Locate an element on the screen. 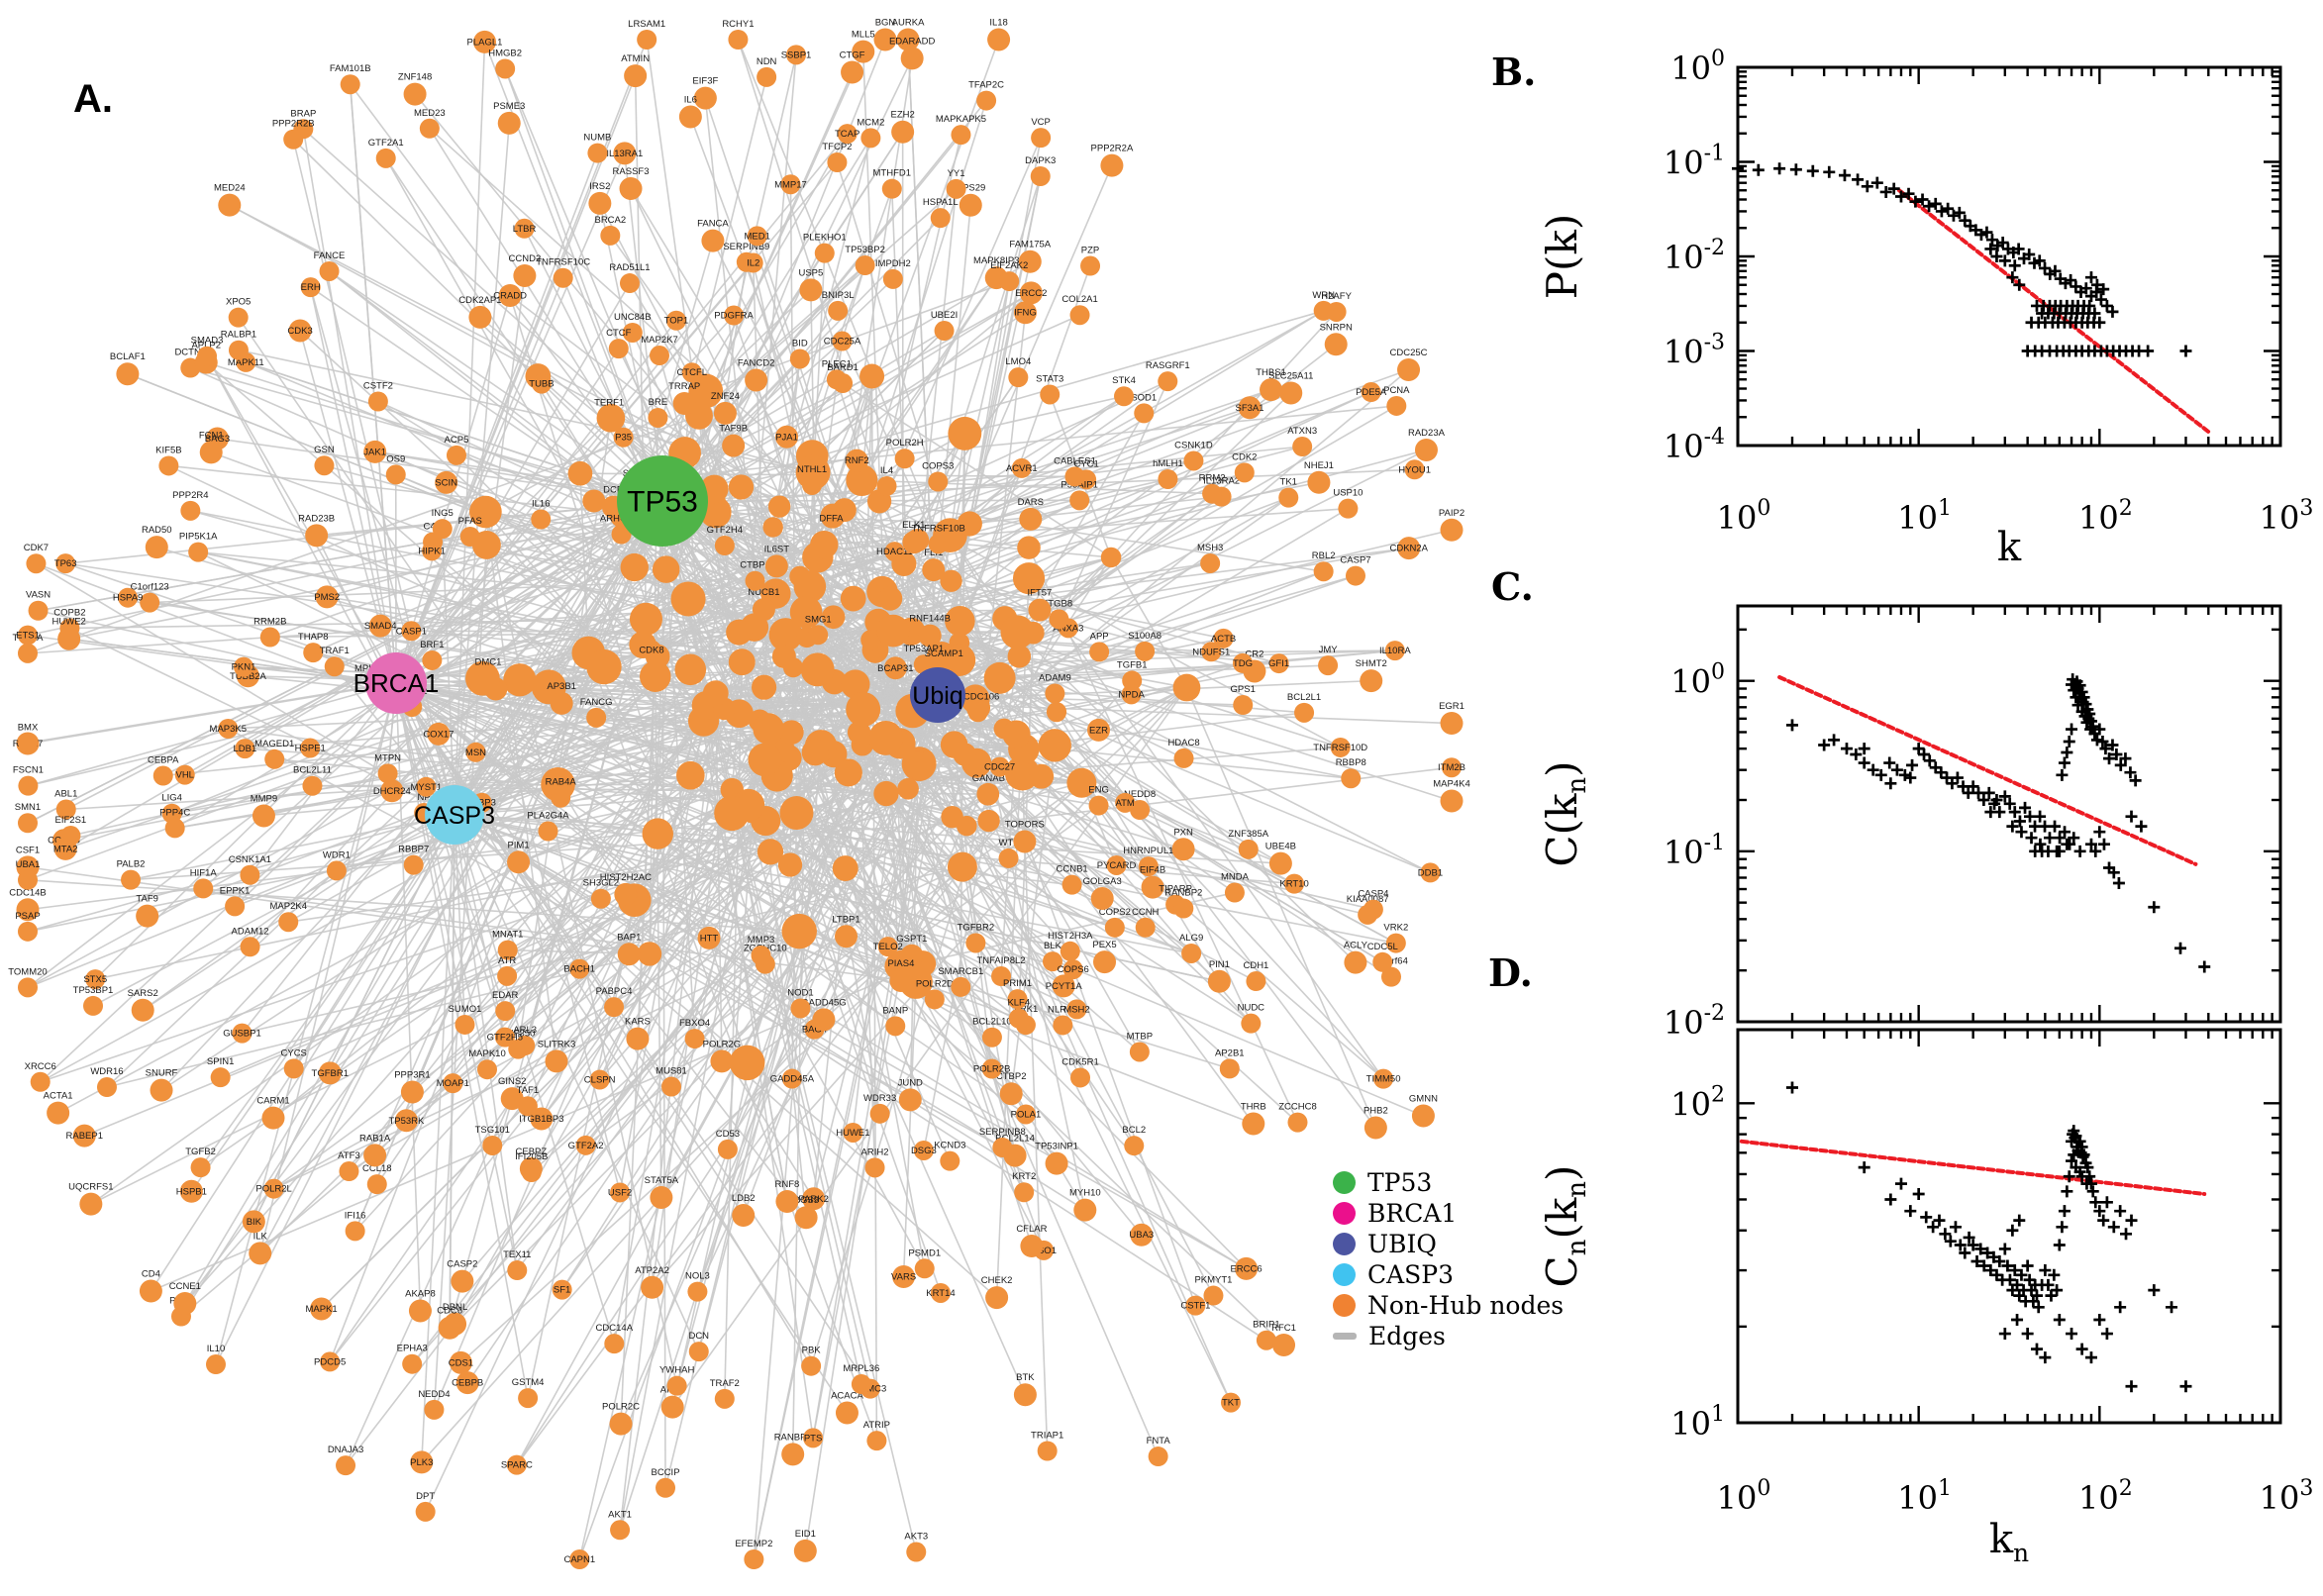 The width and height of the screenshot is (2323, 1596). network-node-label: MTHFD1 is located at coordinates (892, 174).